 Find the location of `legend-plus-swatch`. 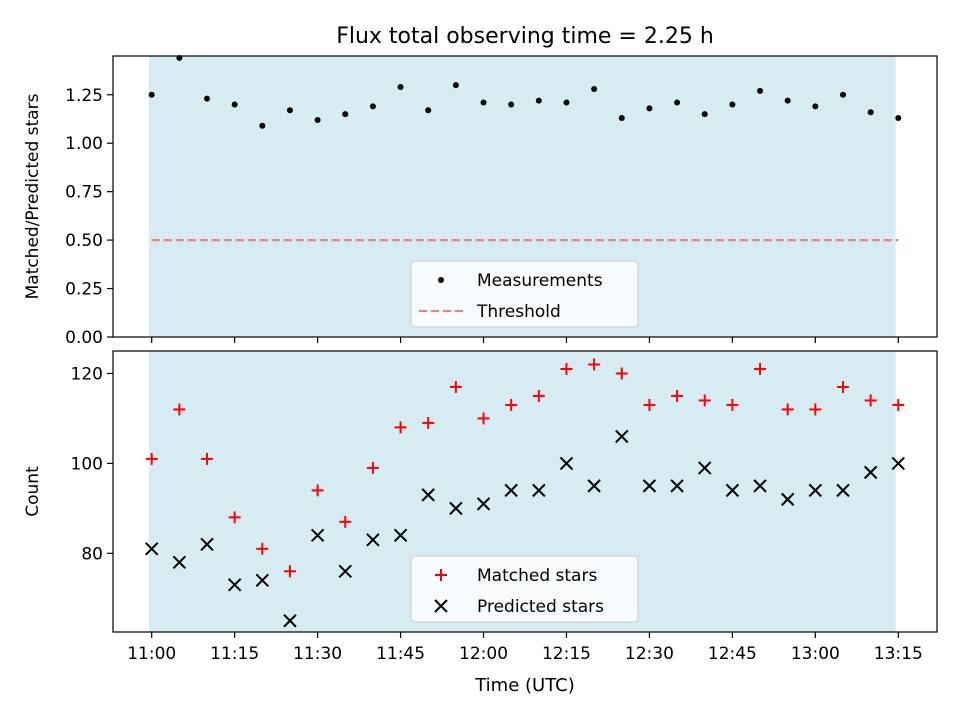

legend-plus-swatch is located at coordinates (441, 575).